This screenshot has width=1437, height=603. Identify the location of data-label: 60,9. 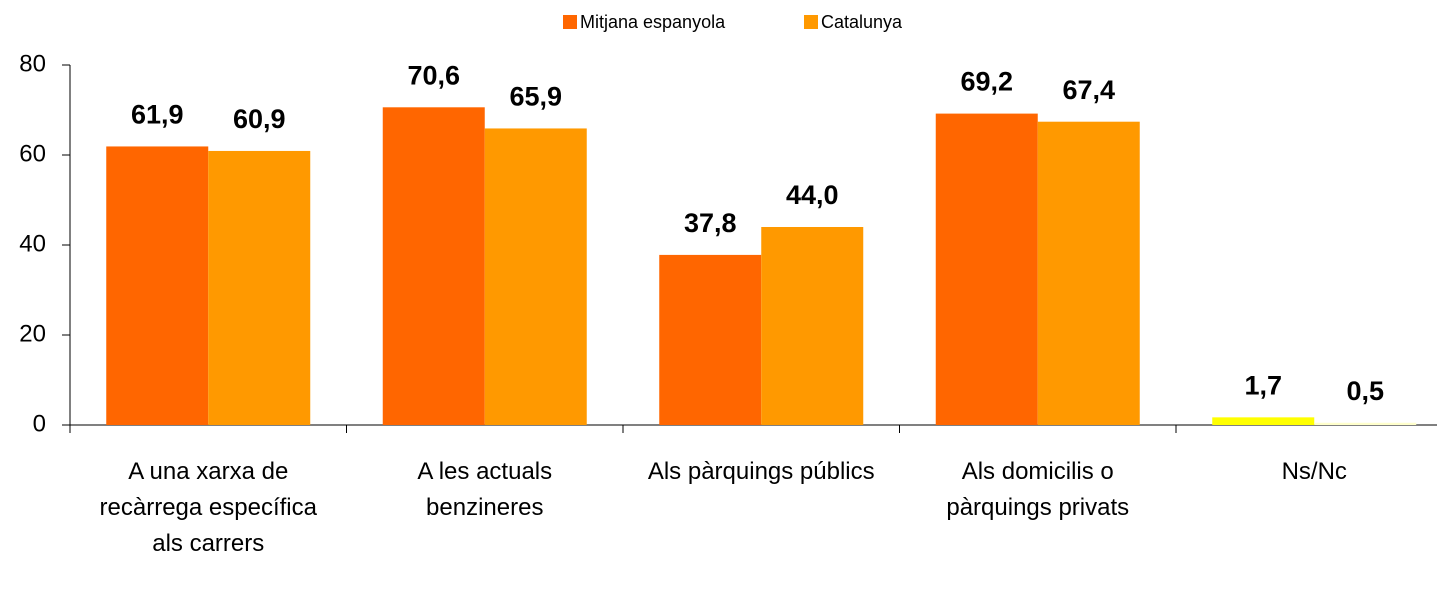
(259, 119).